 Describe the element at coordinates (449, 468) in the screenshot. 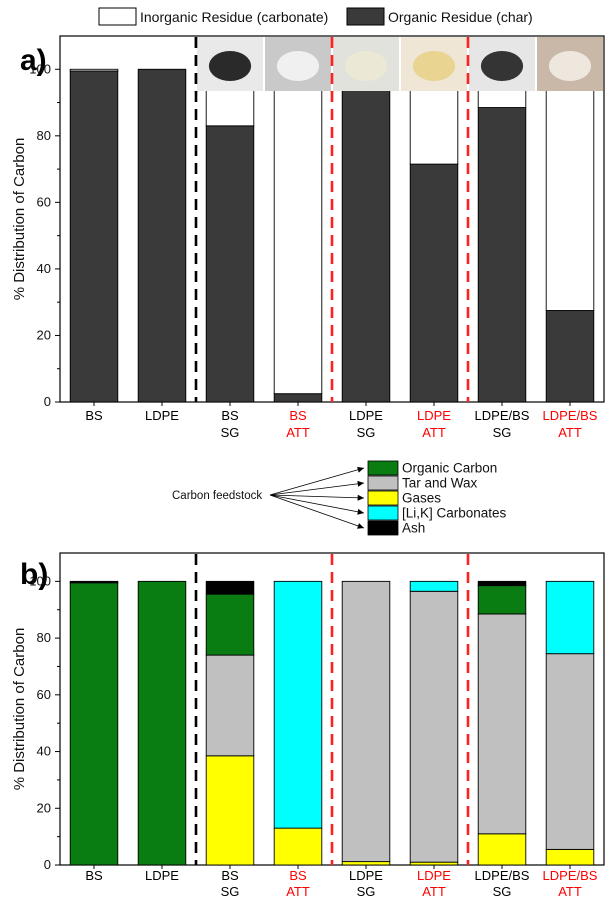

I see `legend-b-label: Organic Carbon` at that location.